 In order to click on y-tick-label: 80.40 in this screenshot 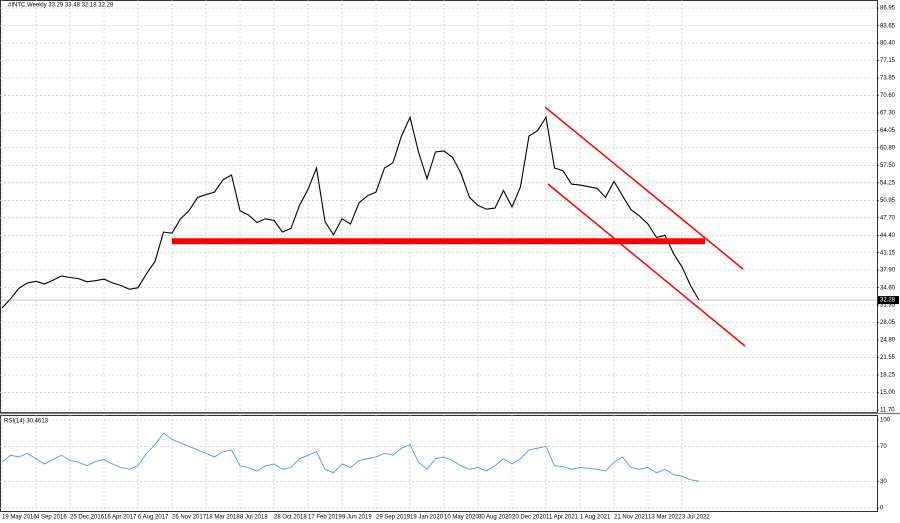, I will do `click(888, 44)`.